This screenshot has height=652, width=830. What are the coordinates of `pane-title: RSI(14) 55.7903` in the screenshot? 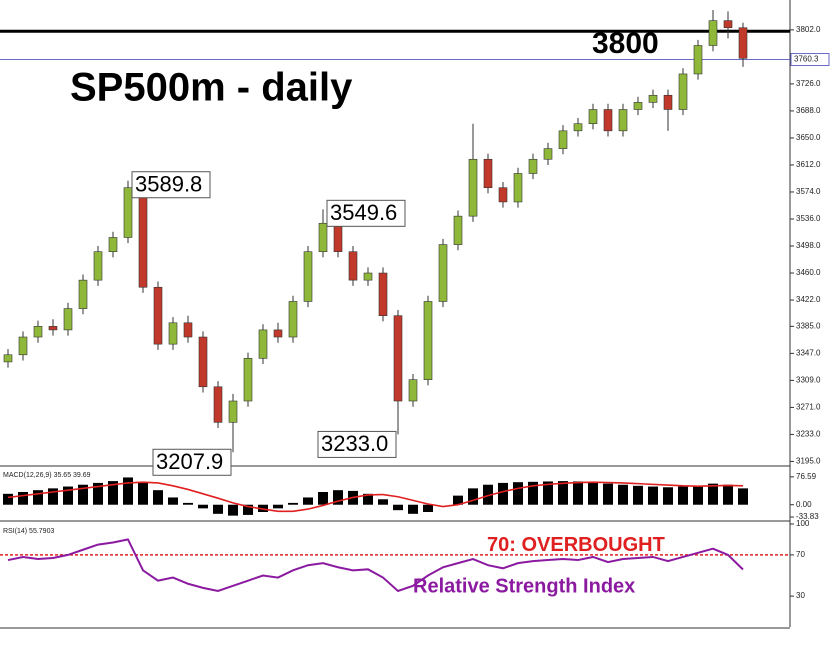 It's located at (28, 531).